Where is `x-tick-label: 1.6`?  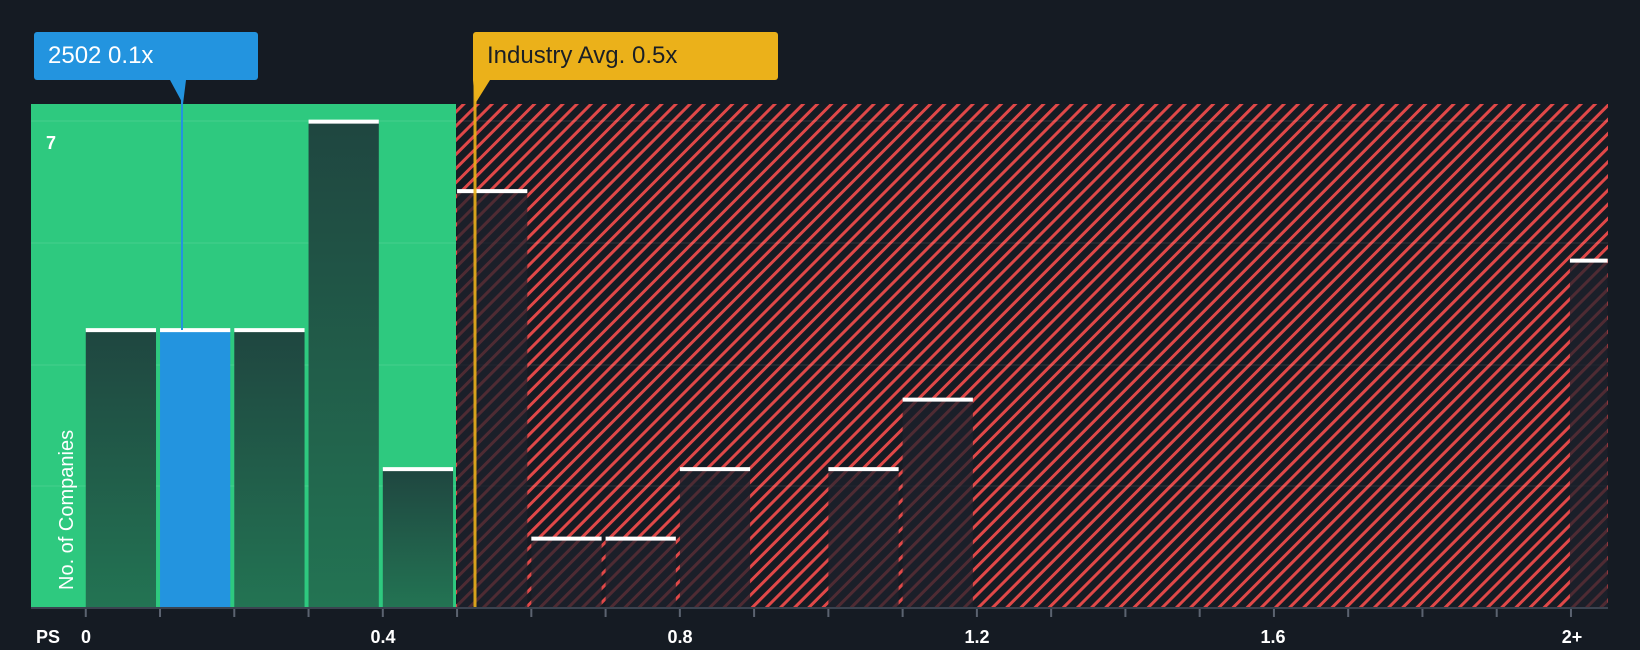
x-tick-label: 1.6 is located at coordinates (1273, 637).